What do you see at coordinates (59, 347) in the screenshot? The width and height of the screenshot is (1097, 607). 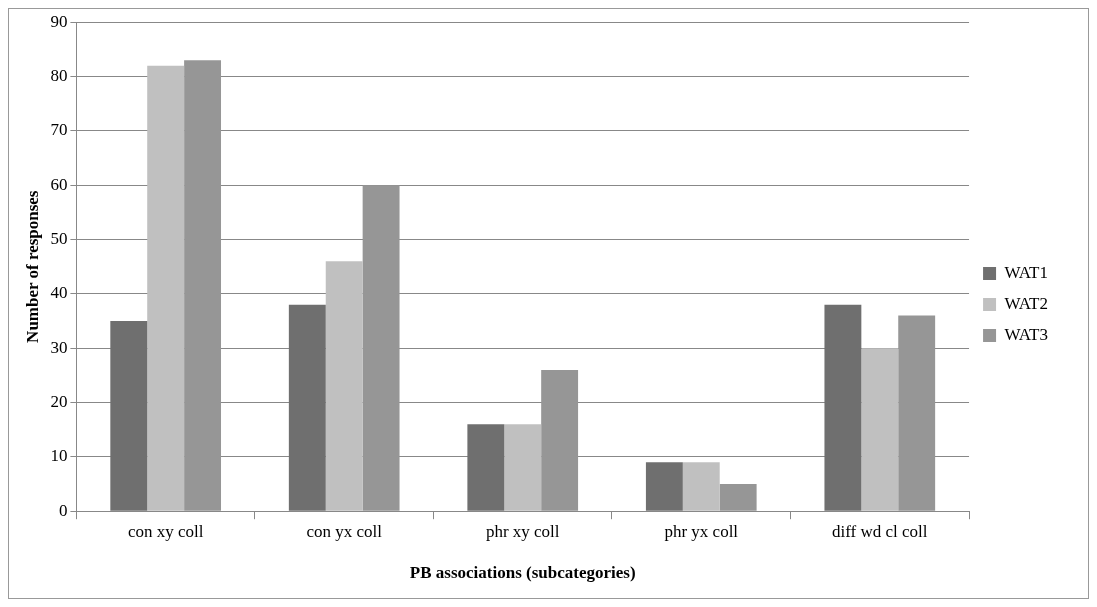 I see `y-tick-label: 30` at bounding box center [59, 347].